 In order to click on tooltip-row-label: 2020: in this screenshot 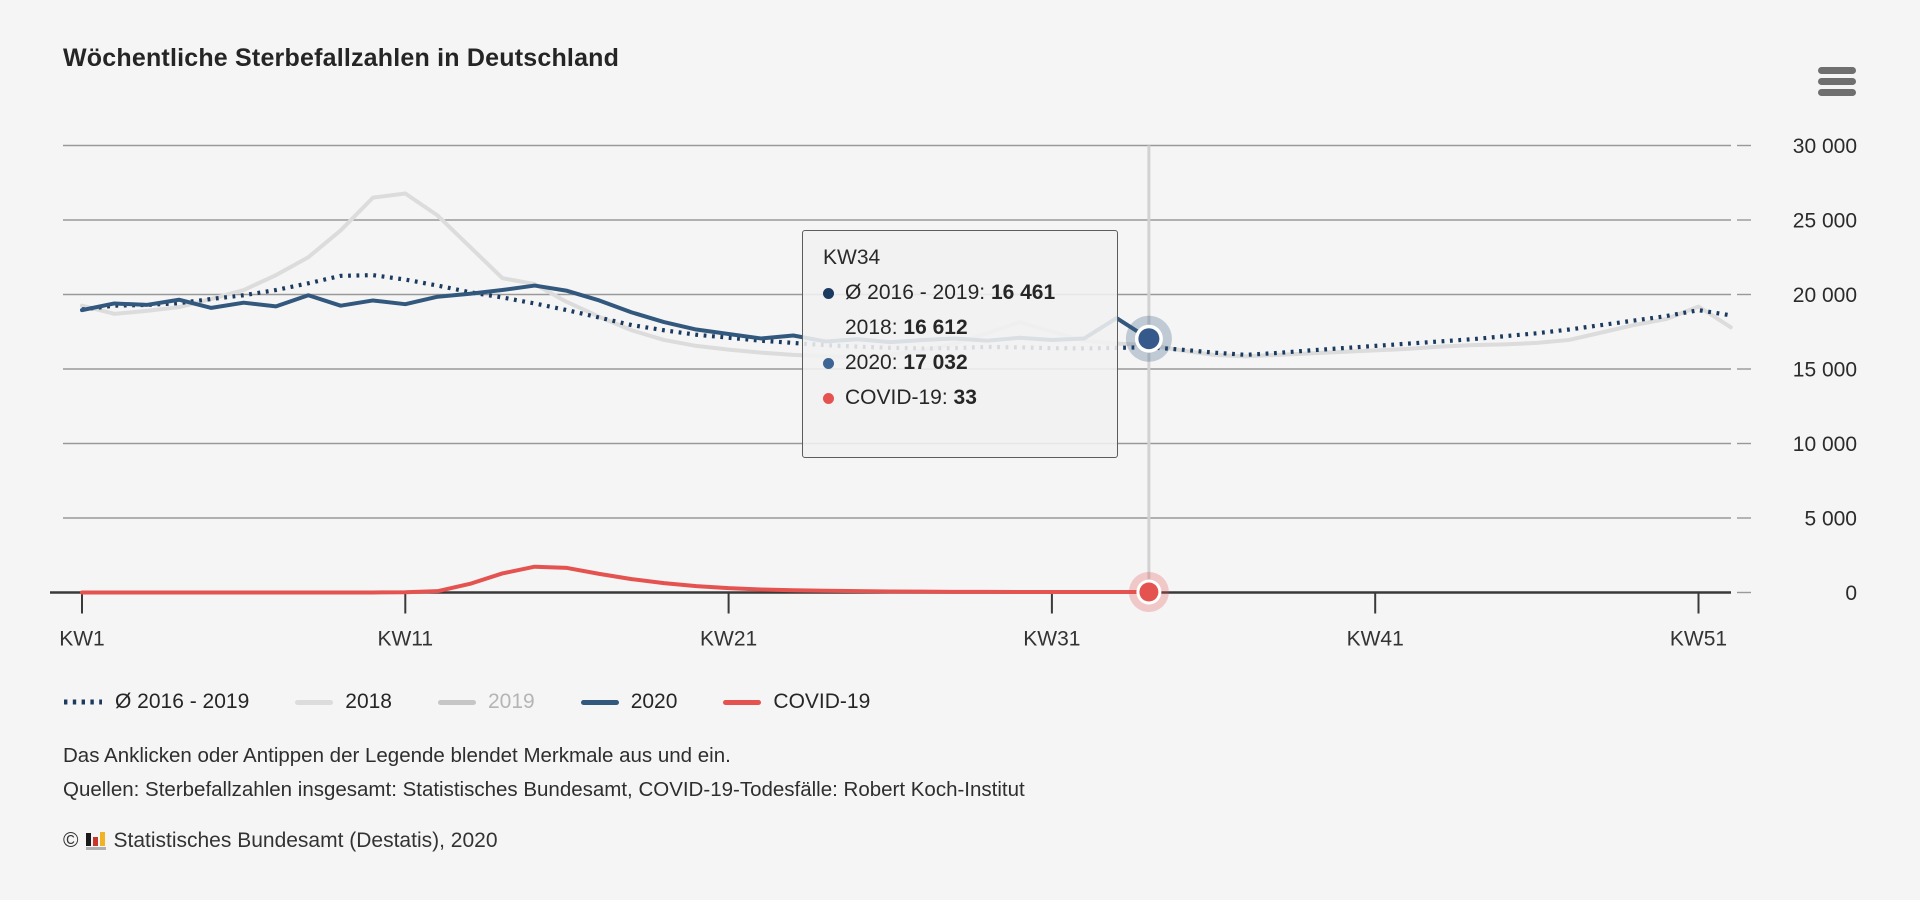, I will do `click(874, 362)`.